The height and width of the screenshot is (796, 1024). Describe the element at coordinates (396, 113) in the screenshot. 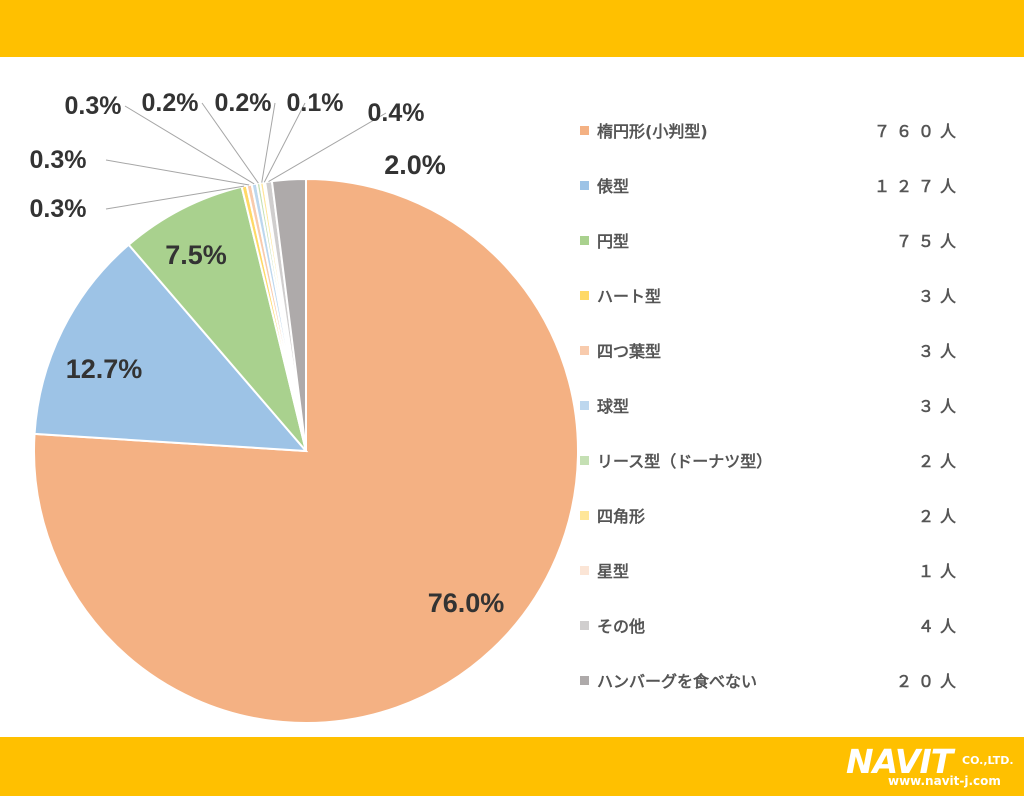

I see `pie-label-9: 0.4%` at that location.